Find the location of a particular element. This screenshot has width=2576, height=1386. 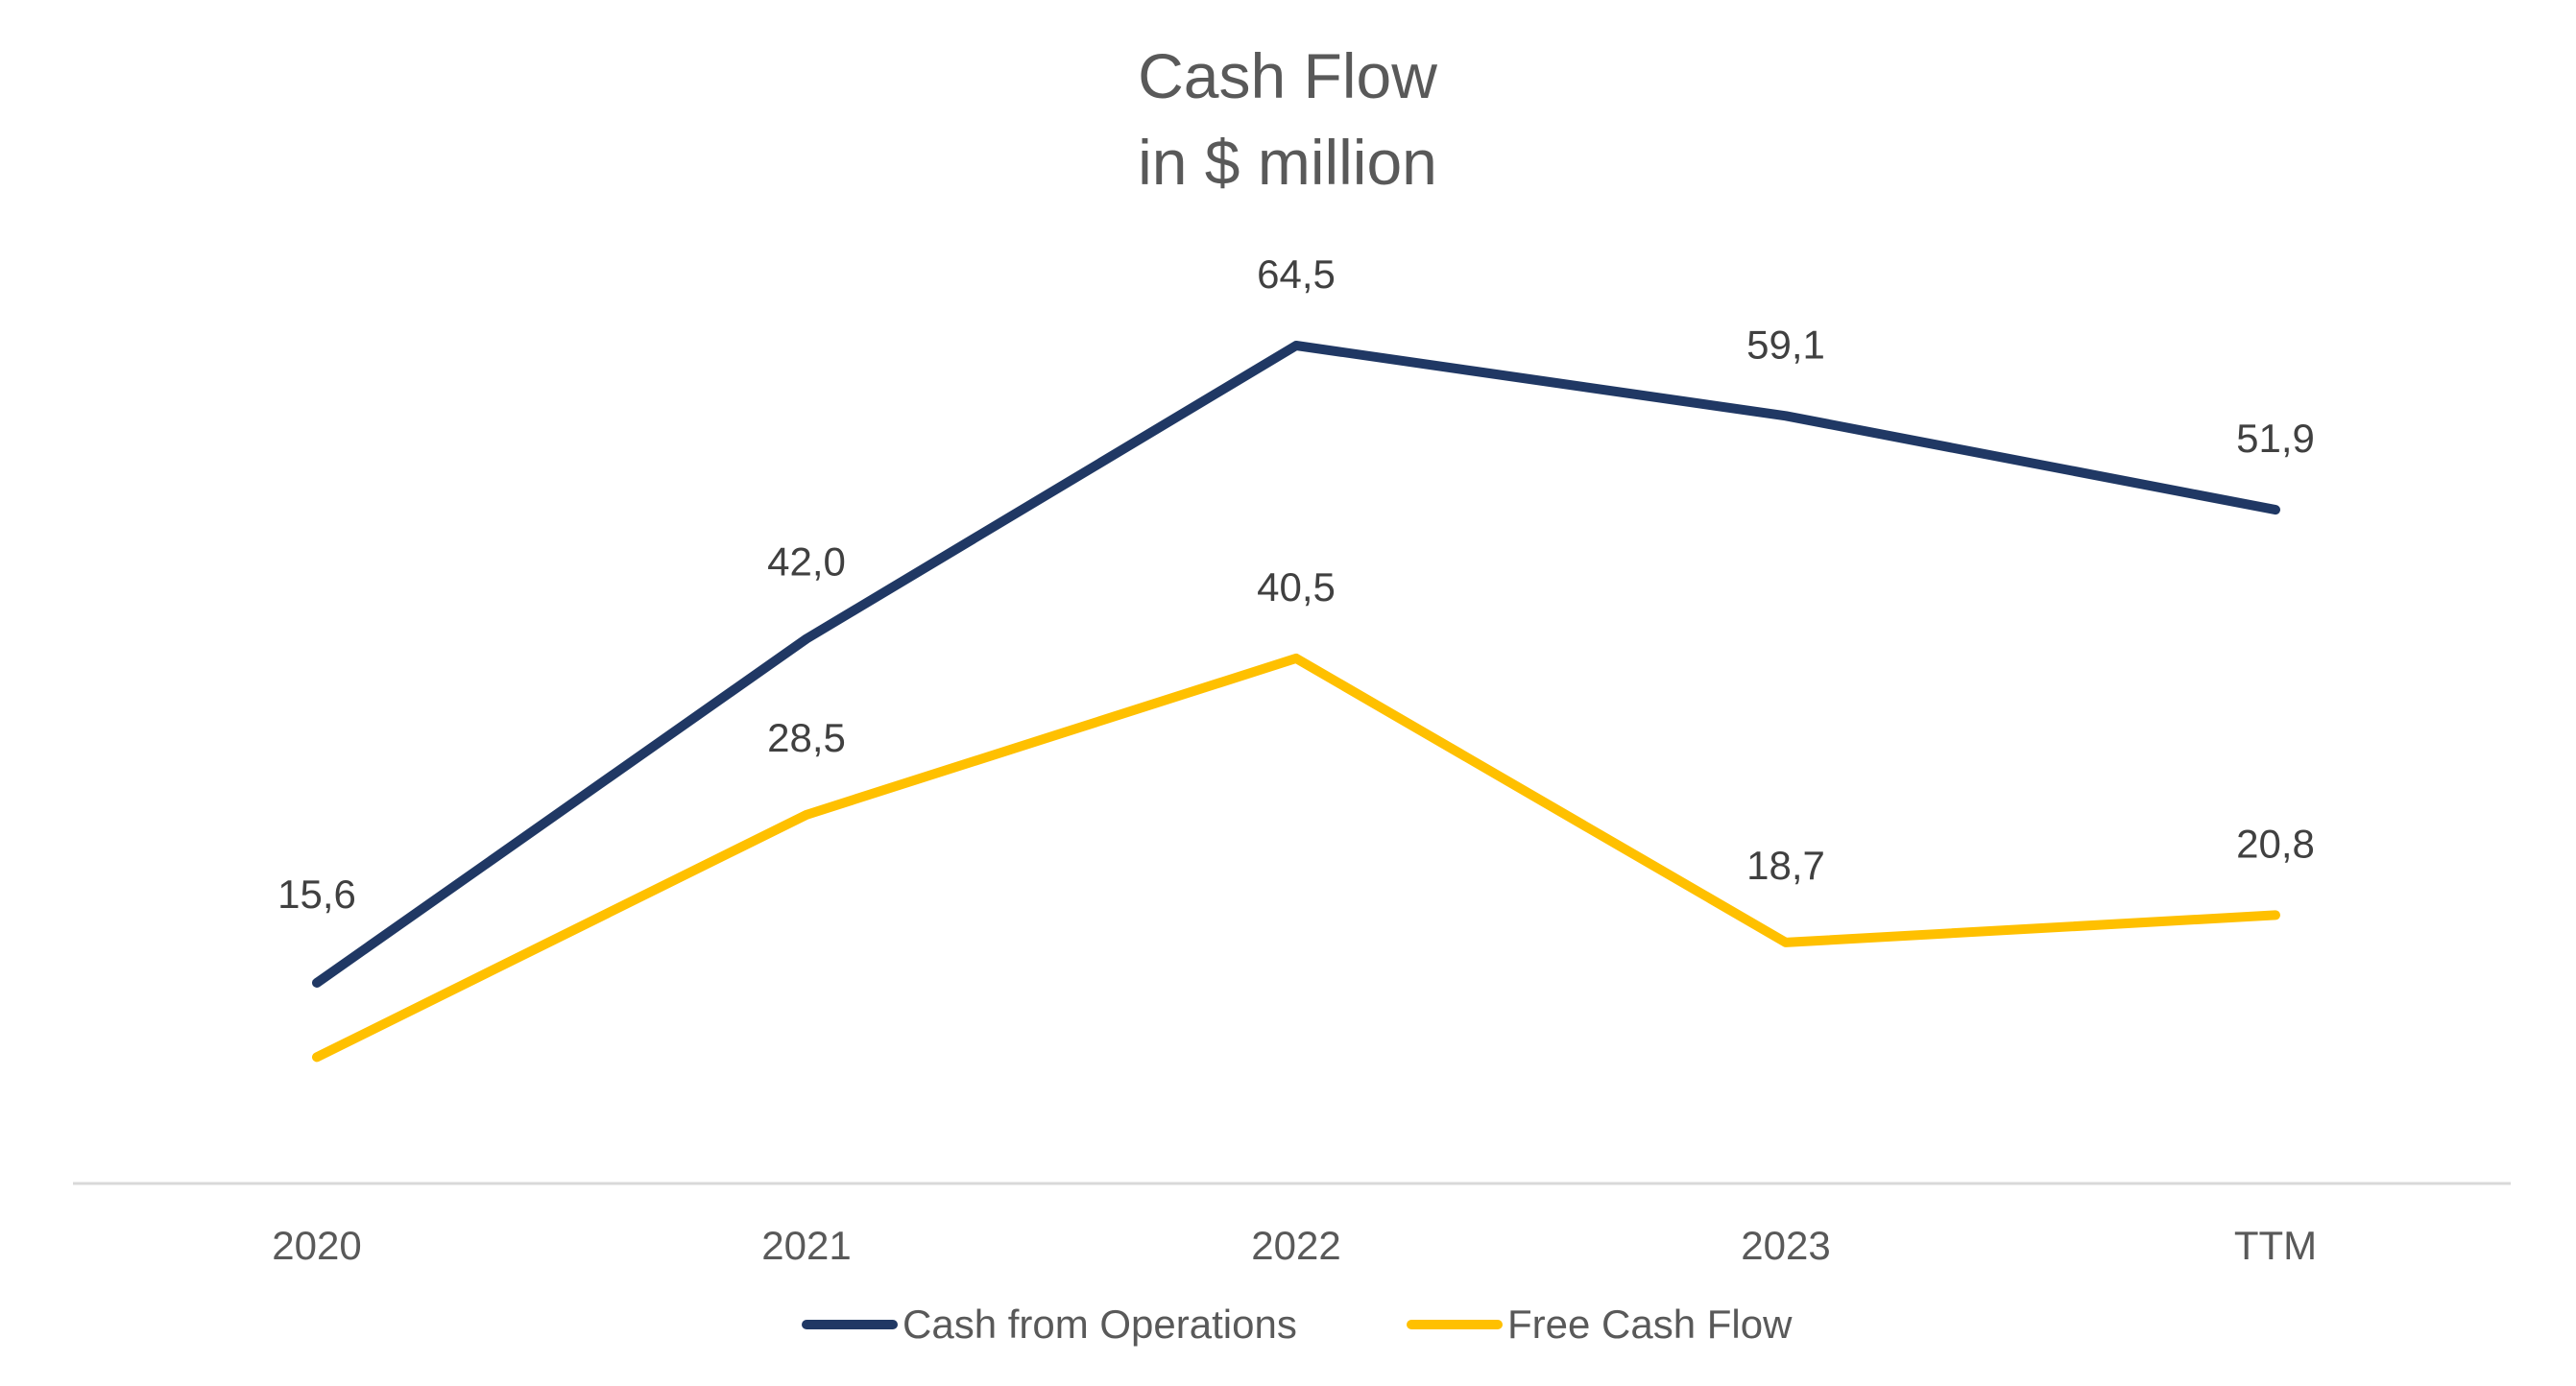

x-axis-ticks: 2020 2021 2022 2023 TTM is located at coordinates (1294, 1245).